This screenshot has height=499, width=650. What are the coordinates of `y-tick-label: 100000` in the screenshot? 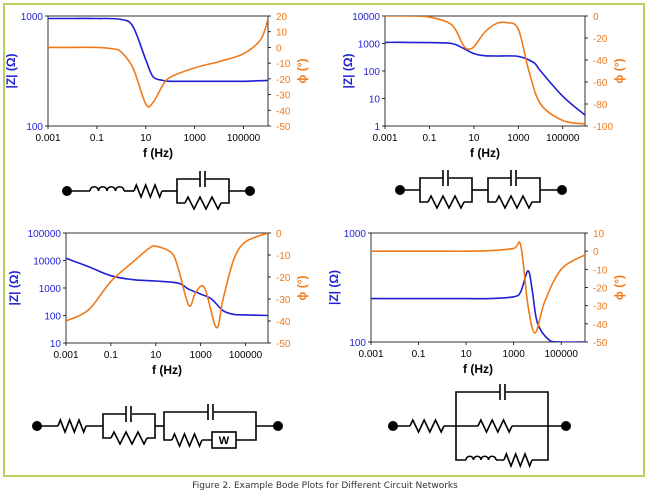 It's located at (45, 234).